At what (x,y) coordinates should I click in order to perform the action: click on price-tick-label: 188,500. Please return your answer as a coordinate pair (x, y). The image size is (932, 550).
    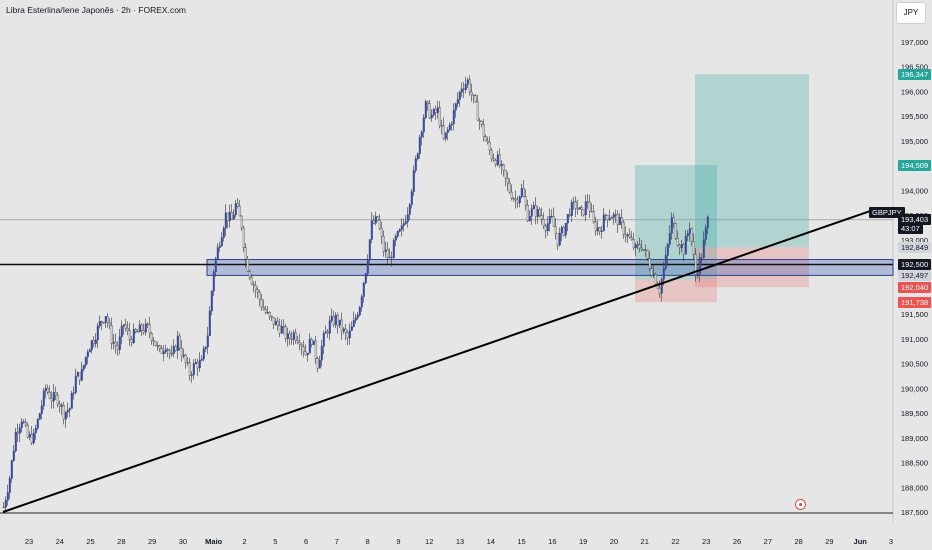
    Looking at the image, I should click on (914, 463).